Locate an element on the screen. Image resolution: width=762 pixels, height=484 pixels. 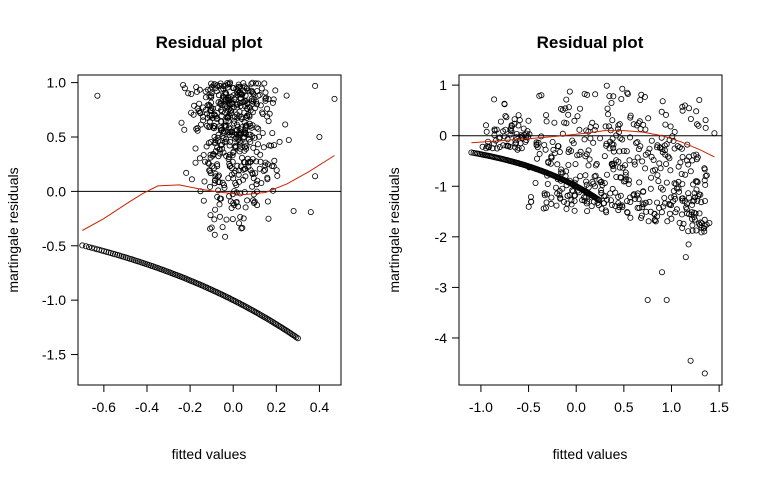
y-tick-label: 0 is located at coordinates (443, 136).